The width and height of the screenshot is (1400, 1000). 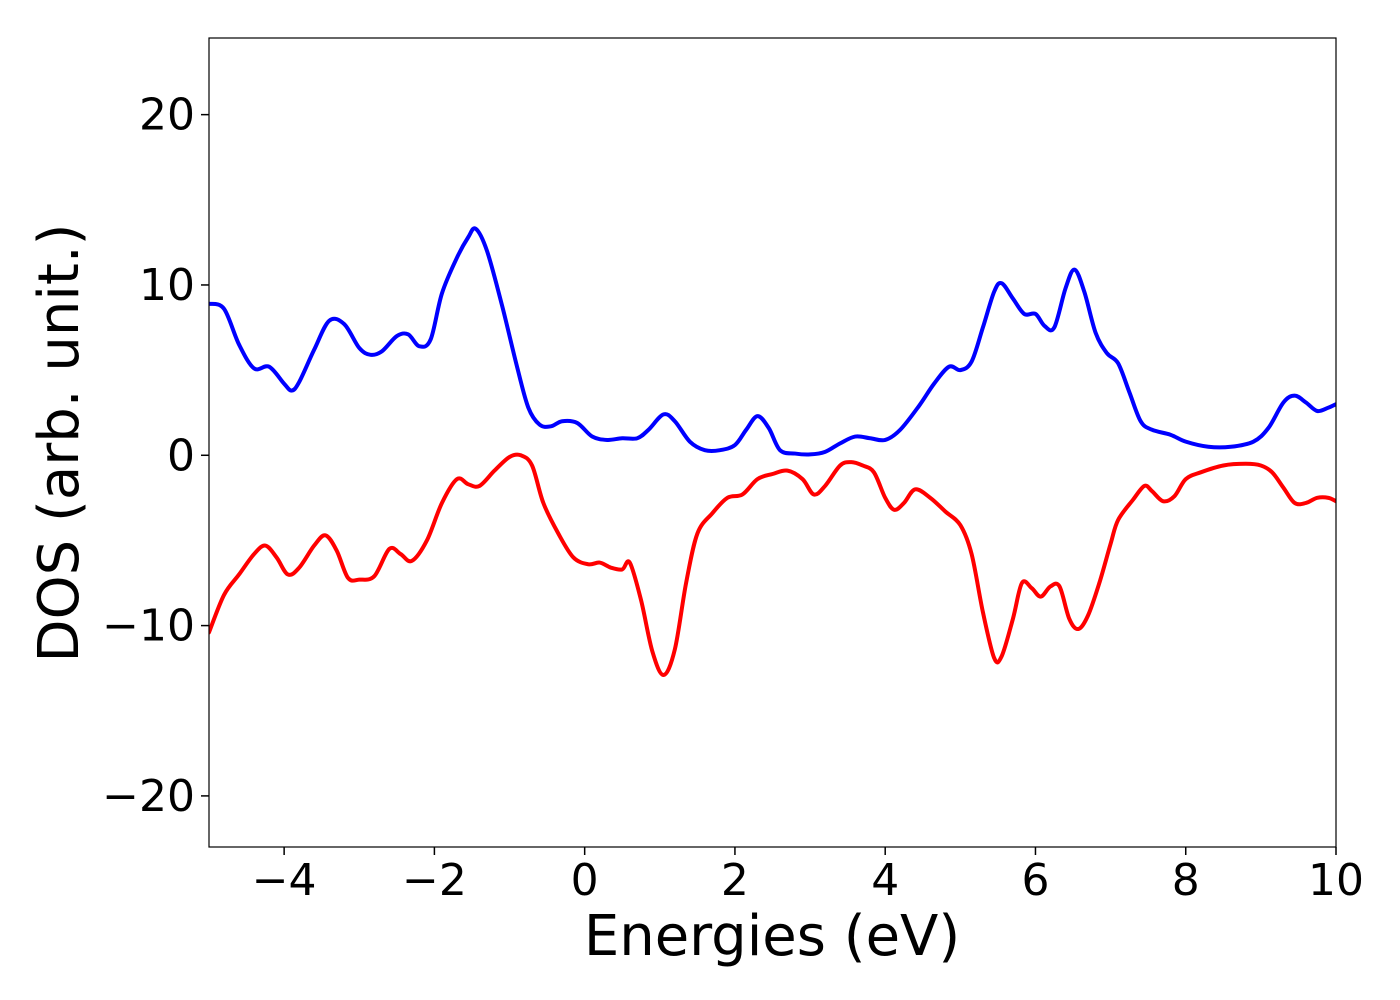 I want to click on x-tick-label: 10, so click(x=1336, y=880).